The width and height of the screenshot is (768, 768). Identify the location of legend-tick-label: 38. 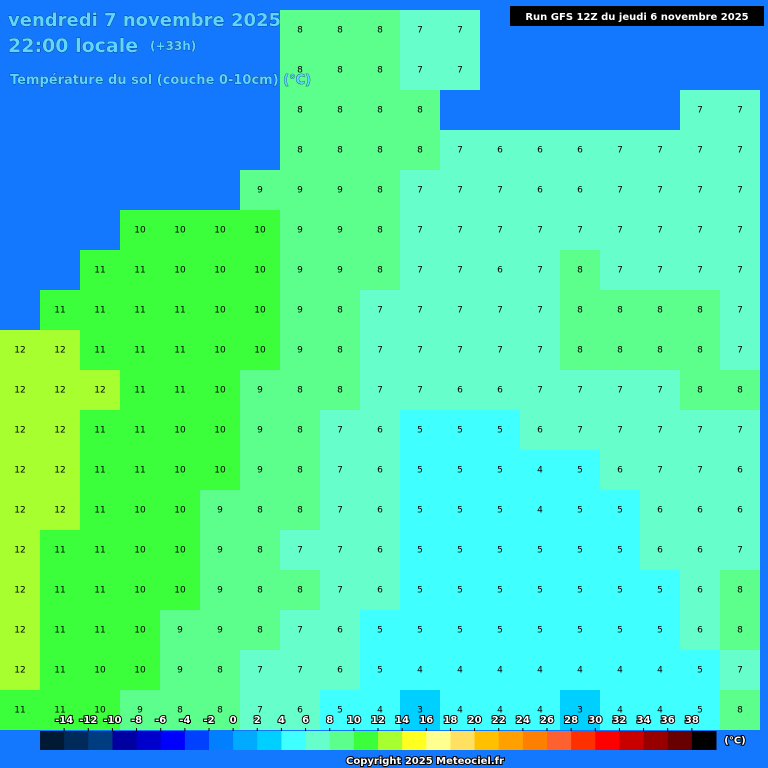
(692, 720).